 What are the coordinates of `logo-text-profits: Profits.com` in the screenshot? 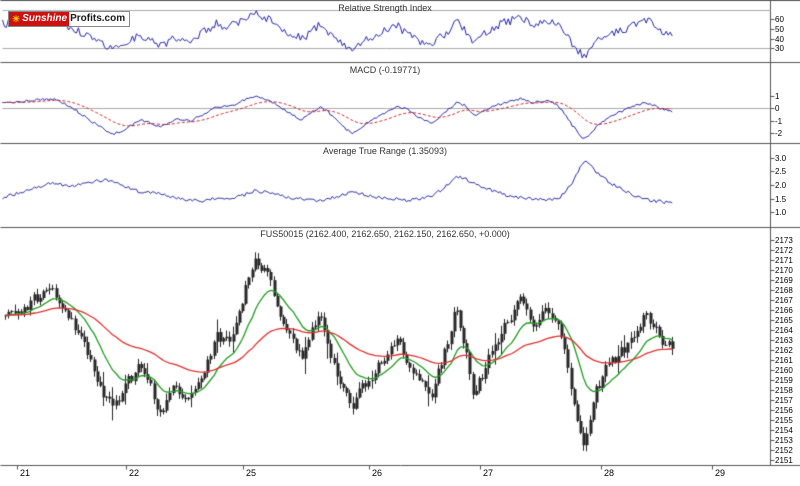 It's located at (98, 18).